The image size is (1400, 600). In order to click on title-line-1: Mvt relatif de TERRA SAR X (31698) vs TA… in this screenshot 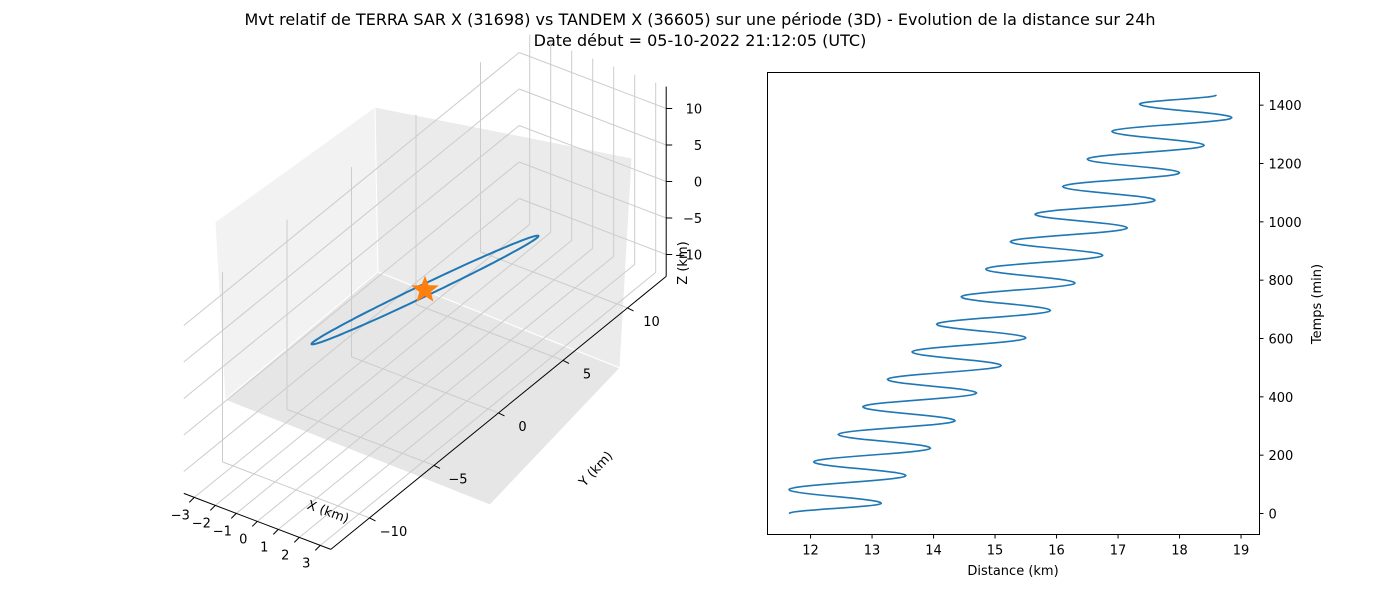, I will do `click(700, 19)`.